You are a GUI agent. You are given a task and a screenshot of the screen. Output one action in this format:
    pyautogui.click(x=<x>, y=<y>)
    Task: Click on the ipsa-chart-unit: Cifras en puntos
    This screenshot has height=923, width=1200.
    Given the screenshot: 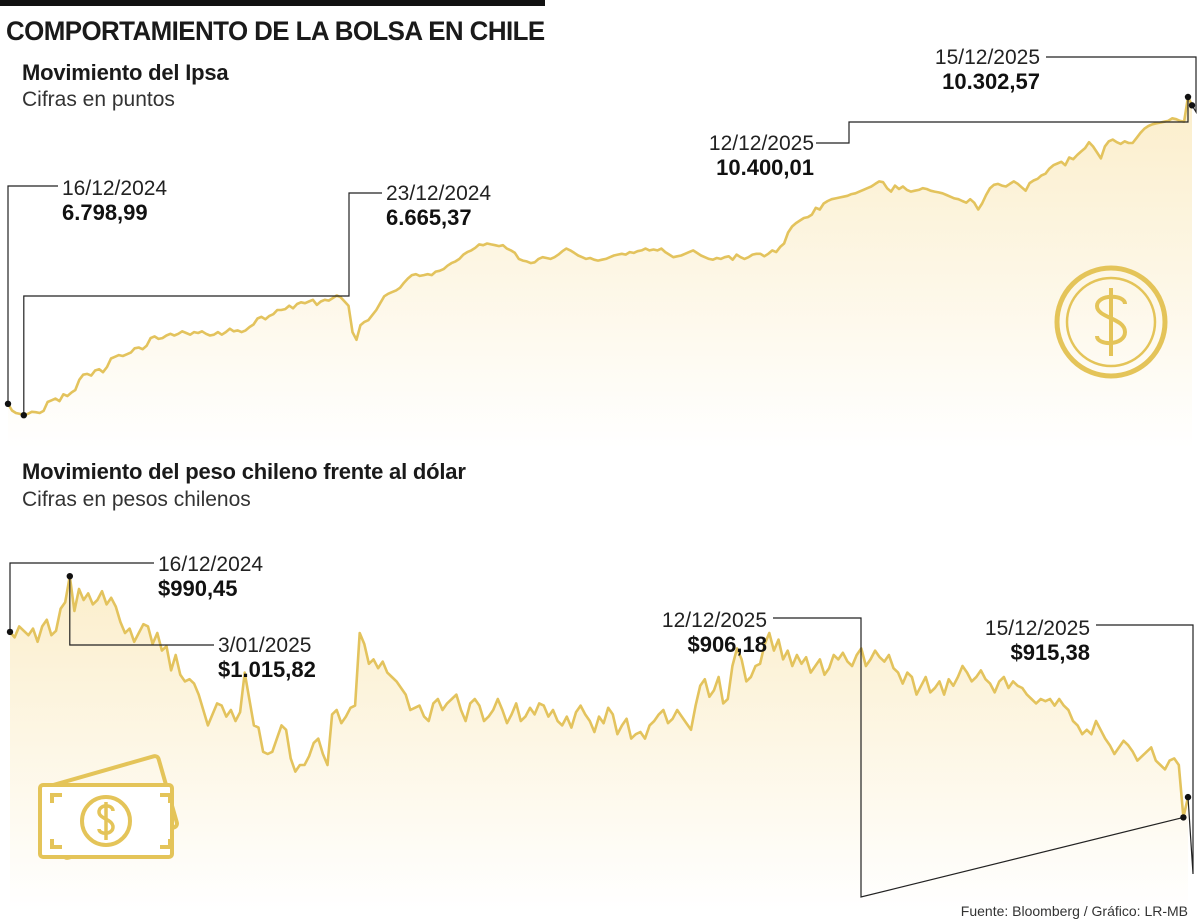 What is the action you would take?
    pyautogui.click(x=98, y=99)
    